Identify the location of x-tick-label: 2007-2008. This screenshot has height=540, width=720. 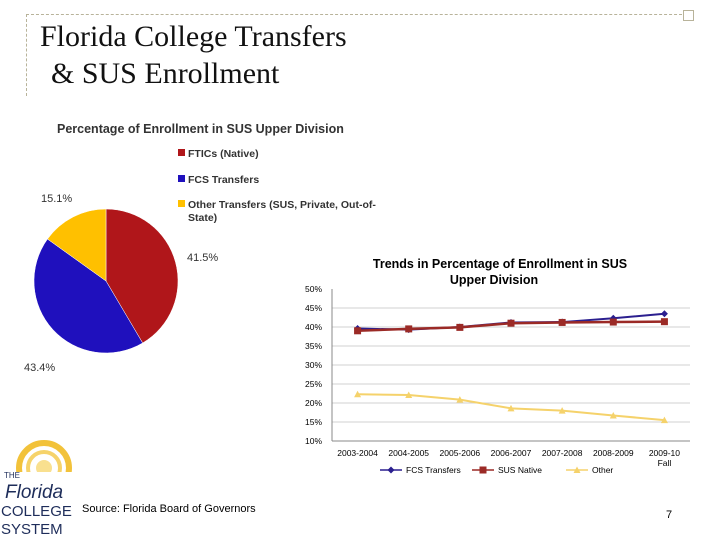
(562, 453).